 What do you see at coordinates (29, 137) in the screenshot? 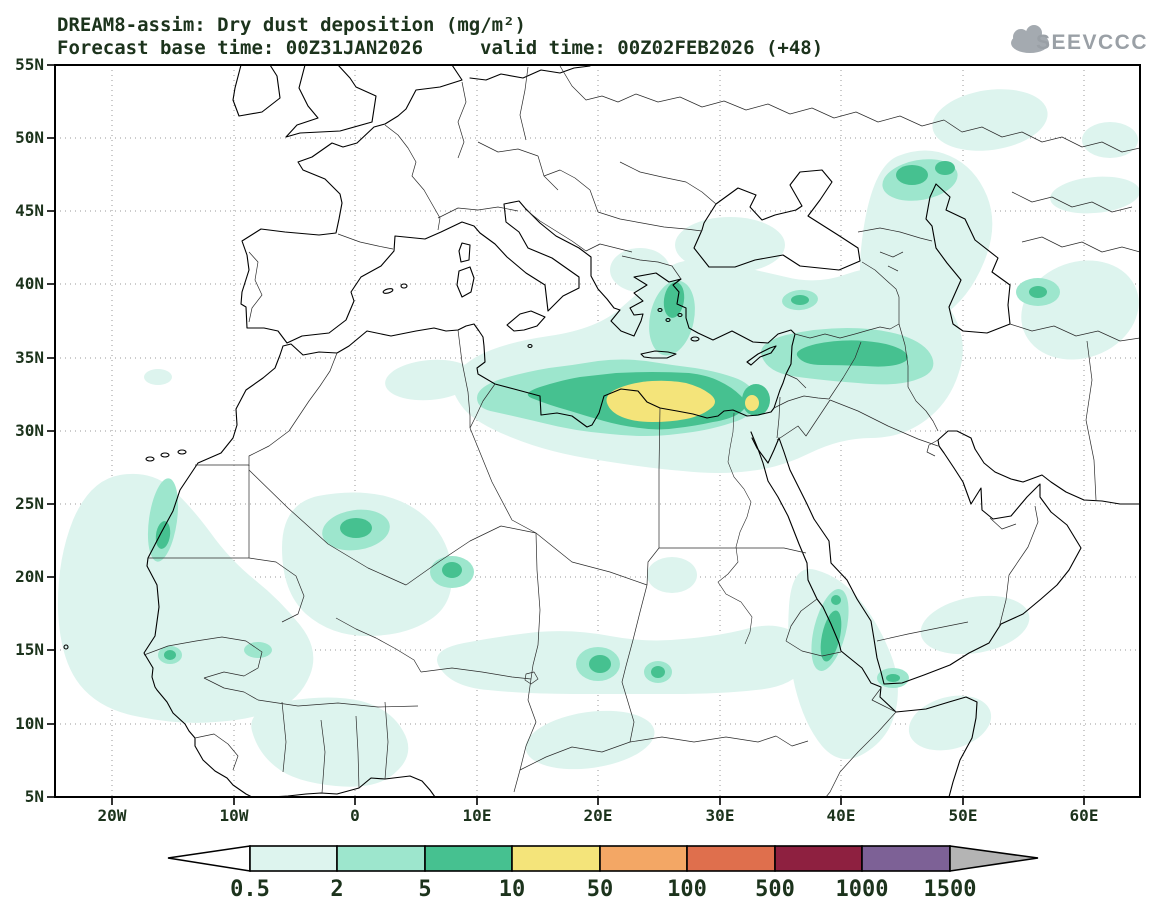
I see `lat-label: 50N` at bounding box center [29, 137].